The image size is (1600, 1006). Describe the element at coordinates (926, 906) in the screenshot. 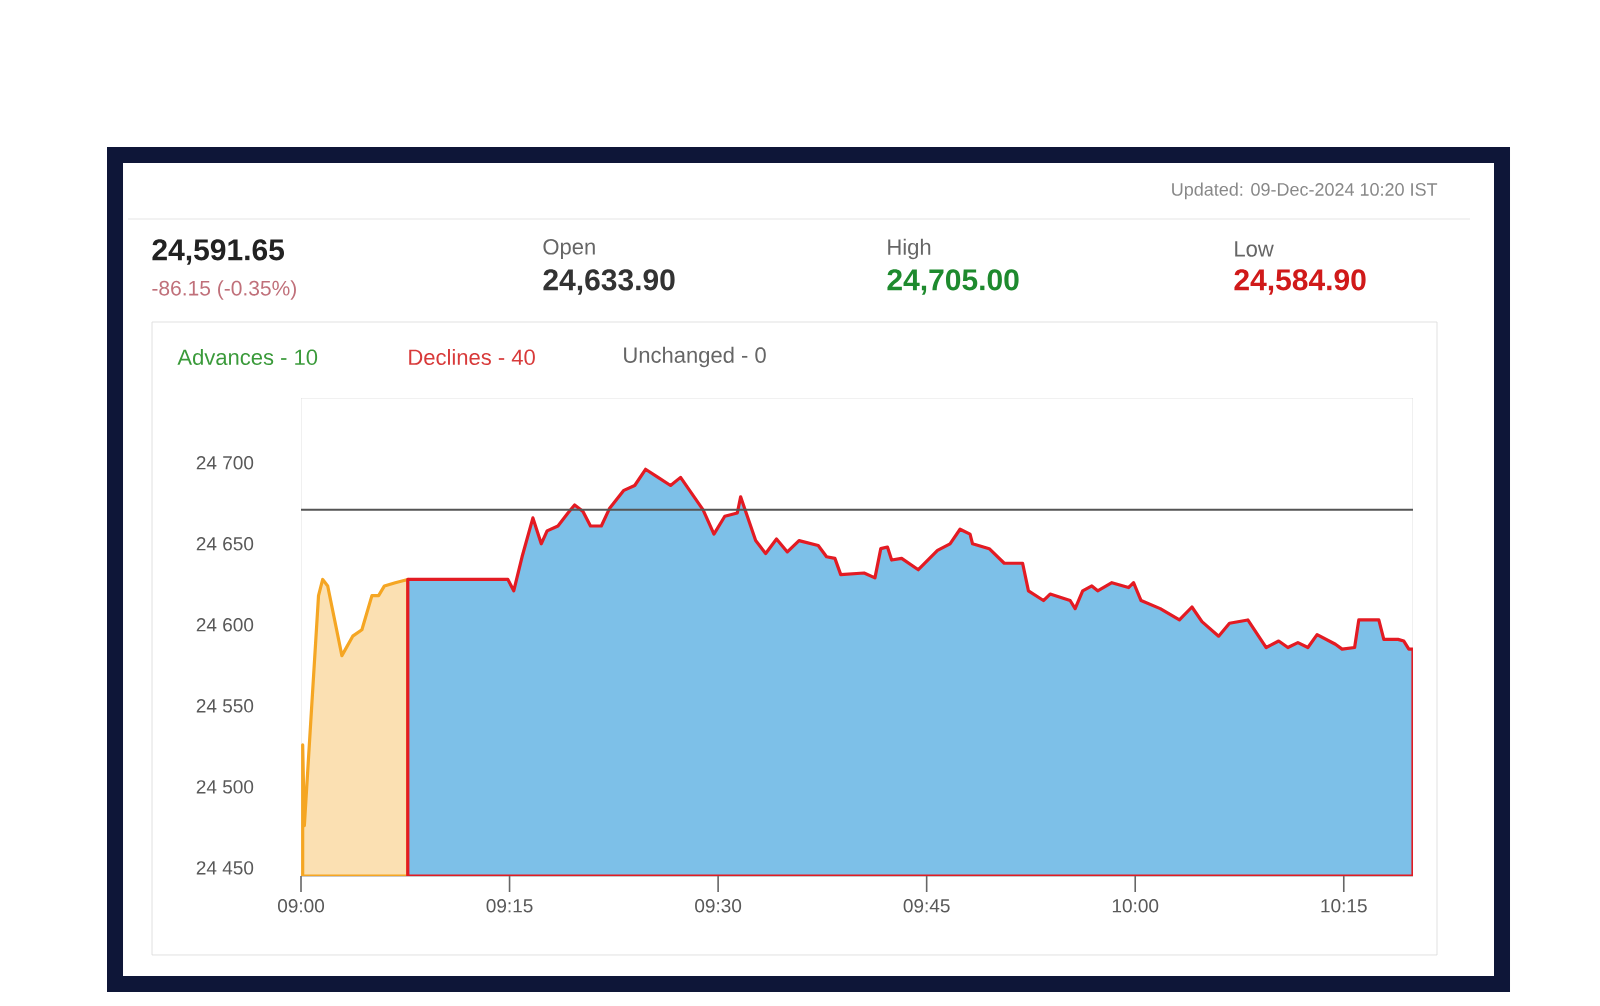

I see `x-tick-label: 09:45` at that location.